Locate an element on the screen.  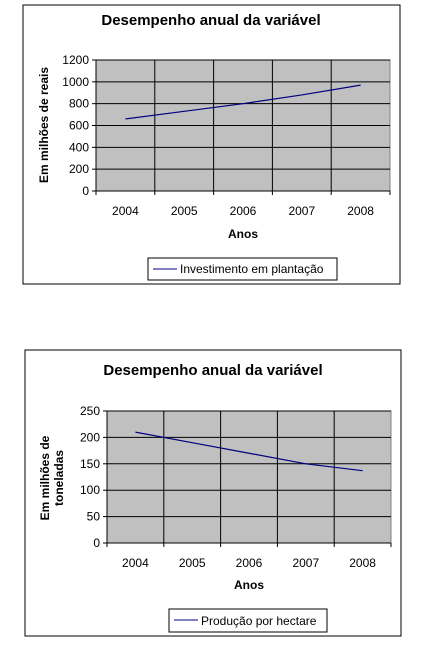
chart-1-x-tick-label: 2004 is located at coordinates (125, 211).